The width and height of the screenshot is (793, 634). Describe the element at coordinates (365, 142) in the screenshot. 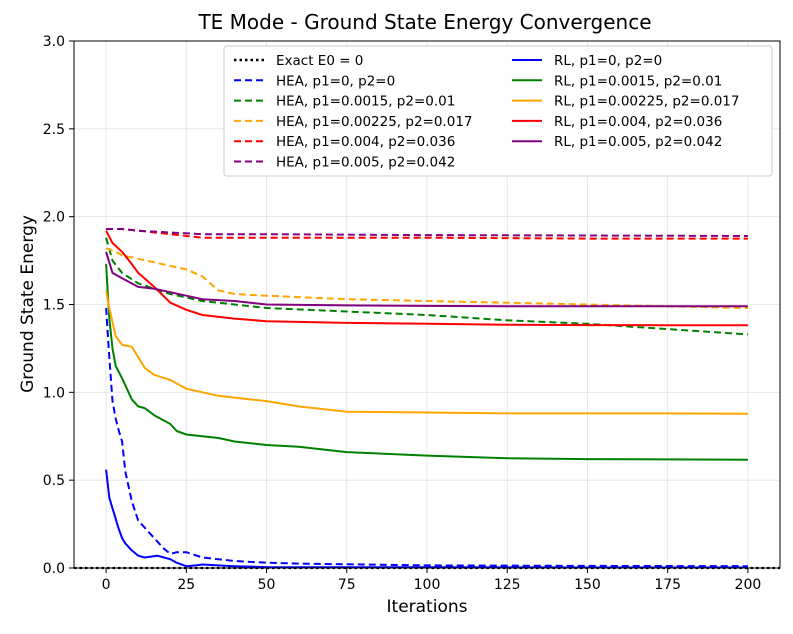

I see `legend-label: HEA, p1=0.004, p2=0.036` at that location.